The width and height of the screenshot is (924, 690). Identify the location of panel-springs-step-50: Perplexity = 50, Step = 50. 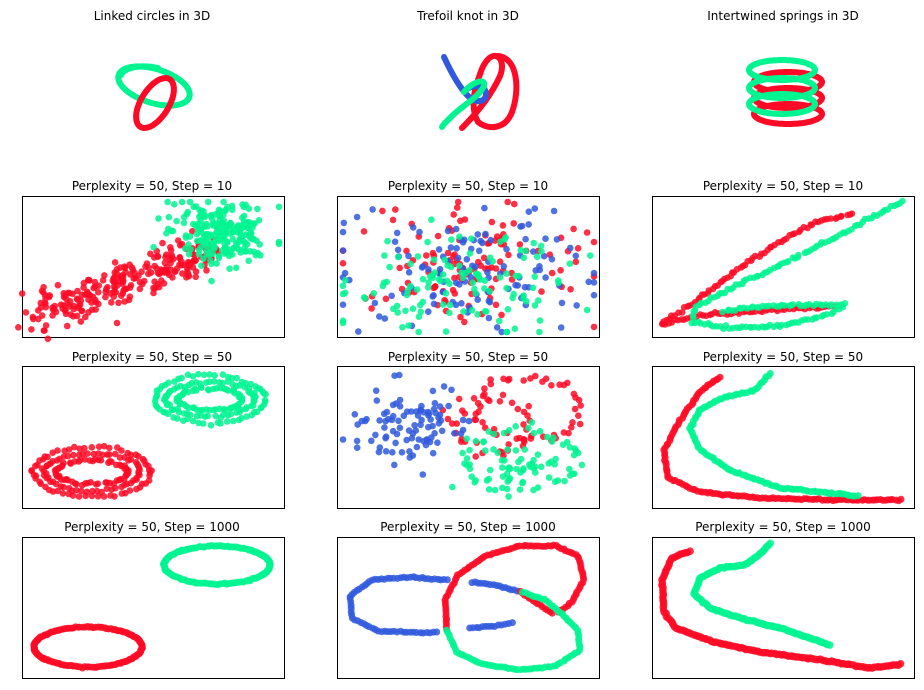
(783, 429).